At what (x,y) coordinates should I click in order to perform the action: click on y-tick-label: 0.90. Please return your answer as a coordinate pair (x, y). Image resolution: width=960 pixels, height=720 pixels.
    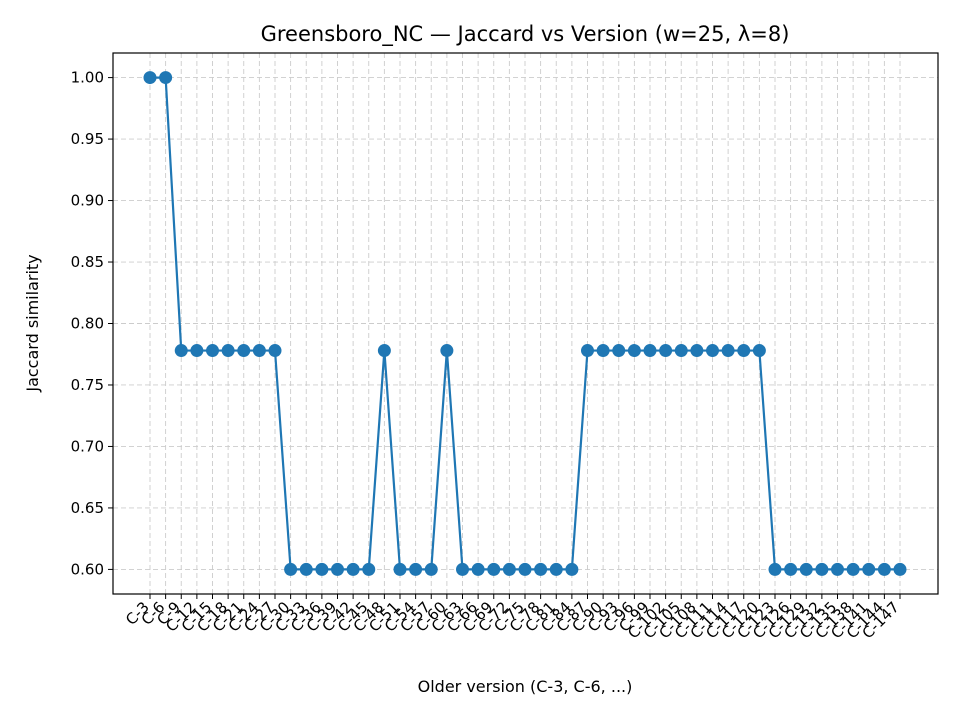
    Looking at the image, I should click on (87, 201).